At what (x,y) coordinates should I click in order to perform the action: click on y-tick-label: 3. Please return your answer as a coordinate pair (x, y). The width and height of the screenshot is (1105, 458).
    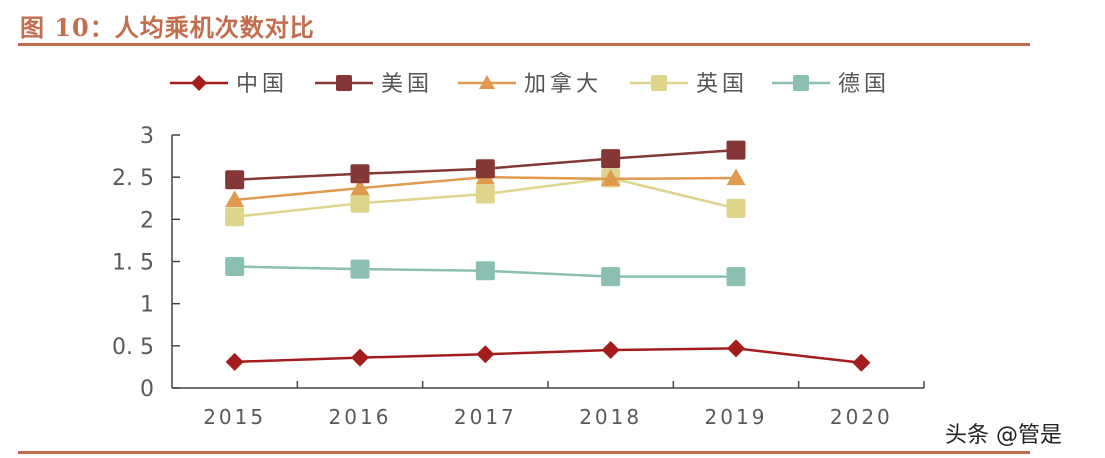
    Looking at the image, I should click on (147, 136).